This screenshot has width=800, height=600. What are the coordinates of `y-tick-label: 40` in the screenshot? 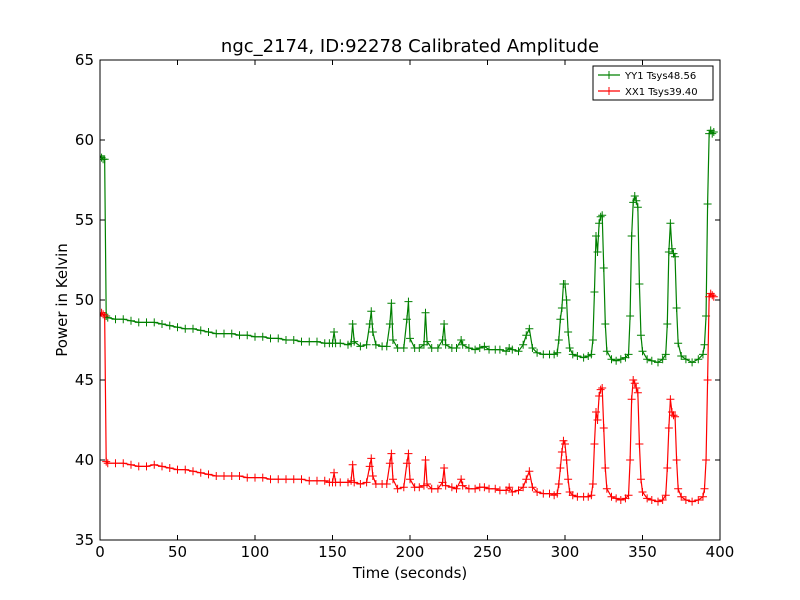 It's located at (84, 460).